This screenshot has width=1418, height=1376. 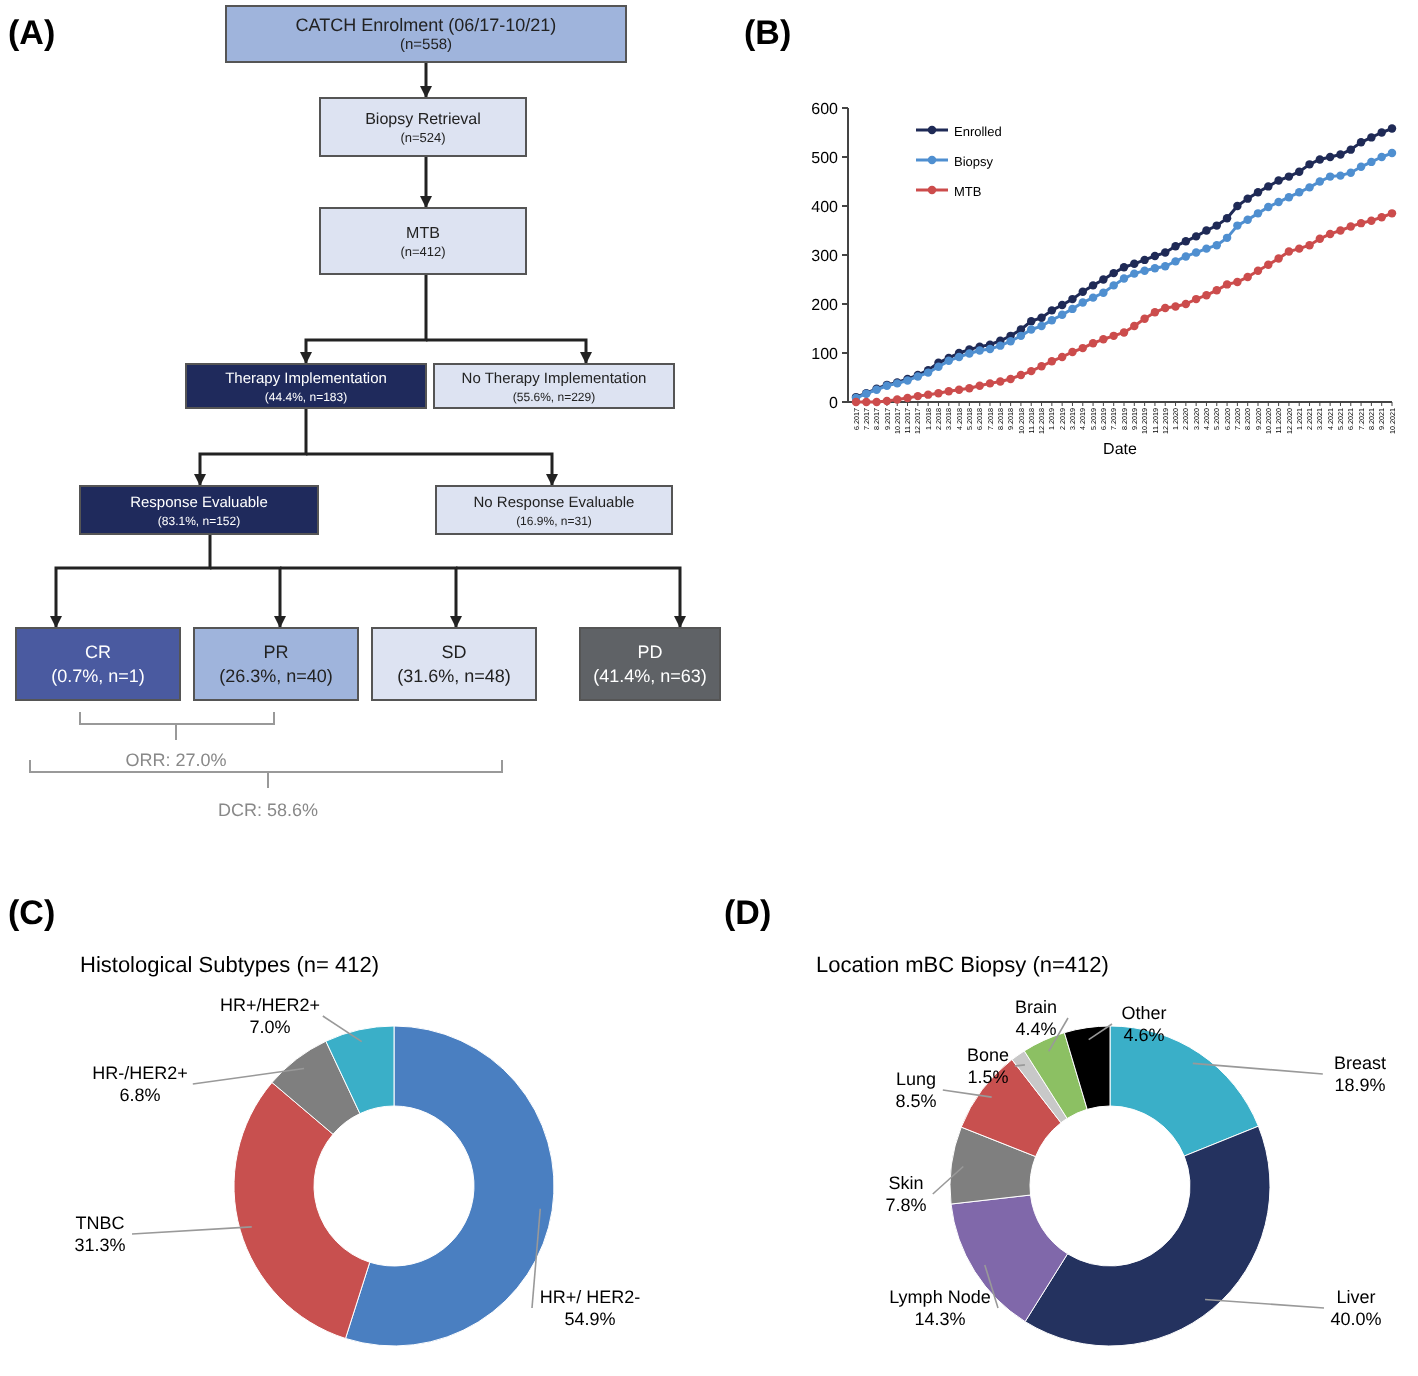 What do you see at coordinates (140, 1073) in the screenshot?
I see `slice-label: HR-/HER2+` at bounding box center [140, 1073].